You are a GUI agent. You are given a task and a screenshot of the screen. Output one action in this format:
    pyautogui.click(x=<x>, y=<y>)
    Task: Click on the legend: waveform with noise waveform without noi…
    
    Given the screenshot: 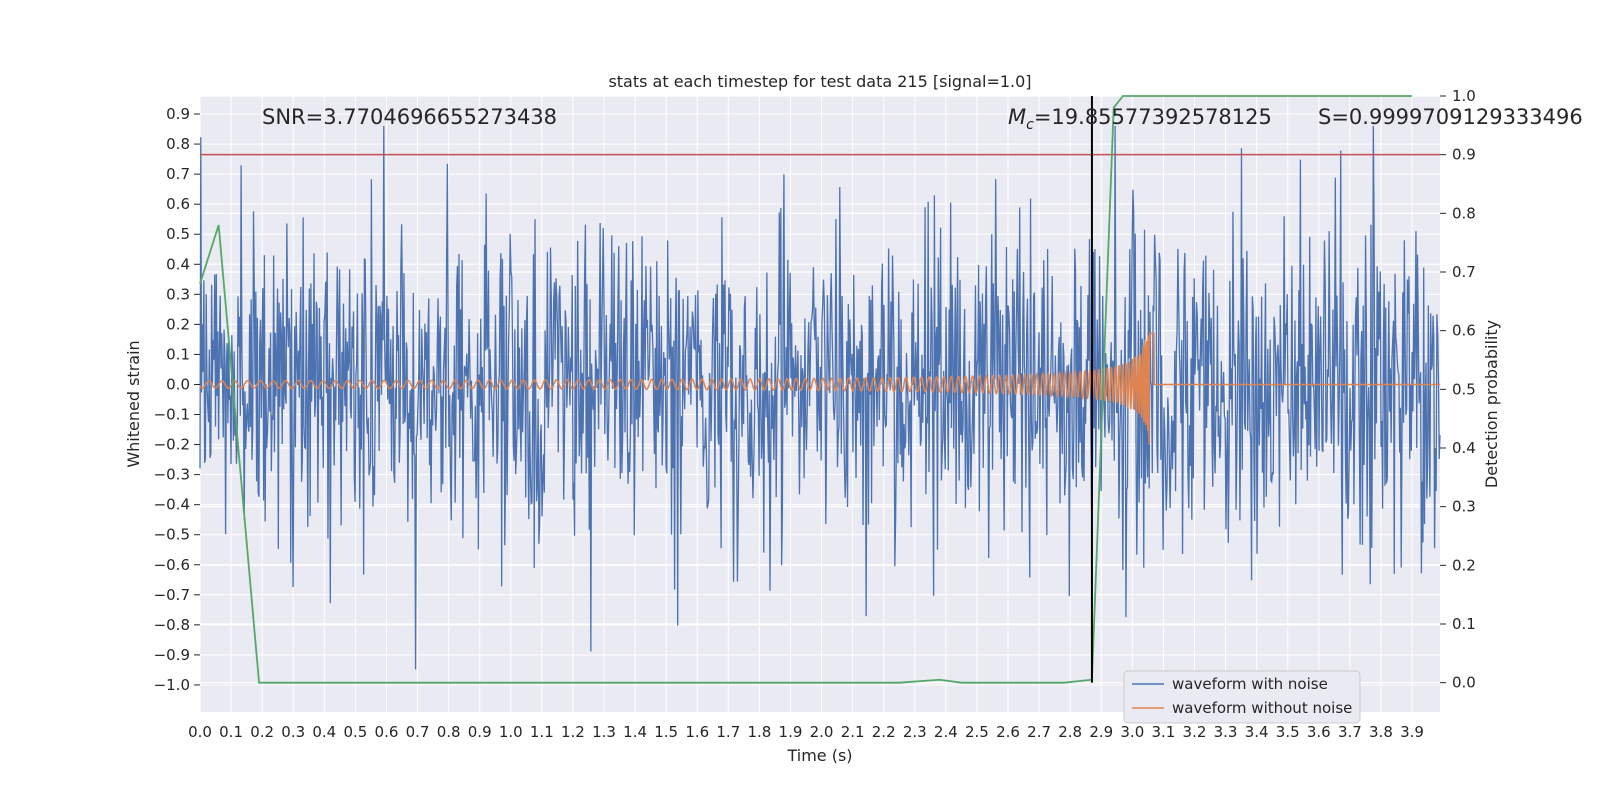 What is the action you would take?
    pyautogui.click(x=1242, y=697)
    